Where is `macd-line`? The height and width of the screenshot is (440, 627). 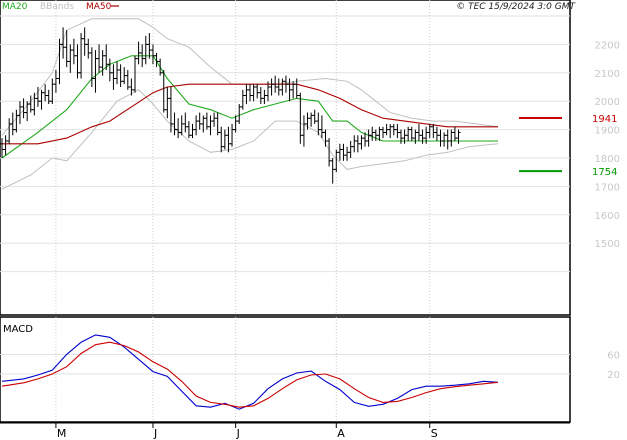 macd-line is located at coordinates (250, 372).